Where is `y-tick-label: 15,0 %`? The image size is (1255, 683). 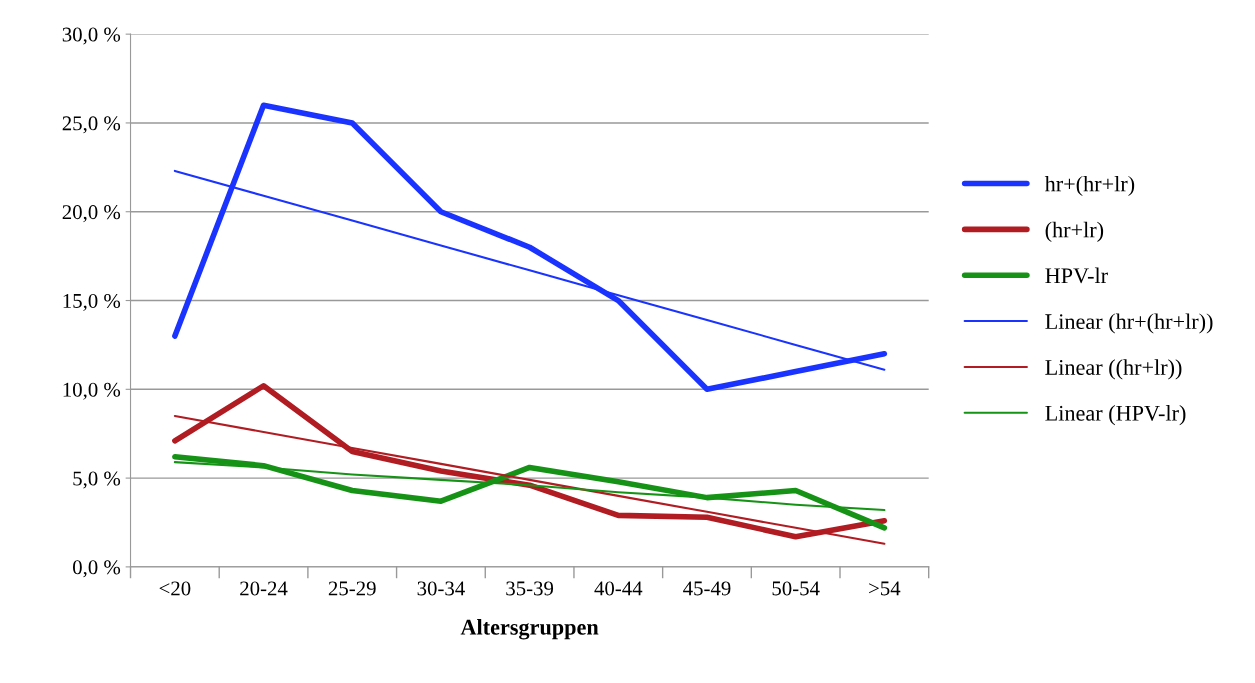 y-tick-label: 15,0 % is located at coordinates (92, 302).